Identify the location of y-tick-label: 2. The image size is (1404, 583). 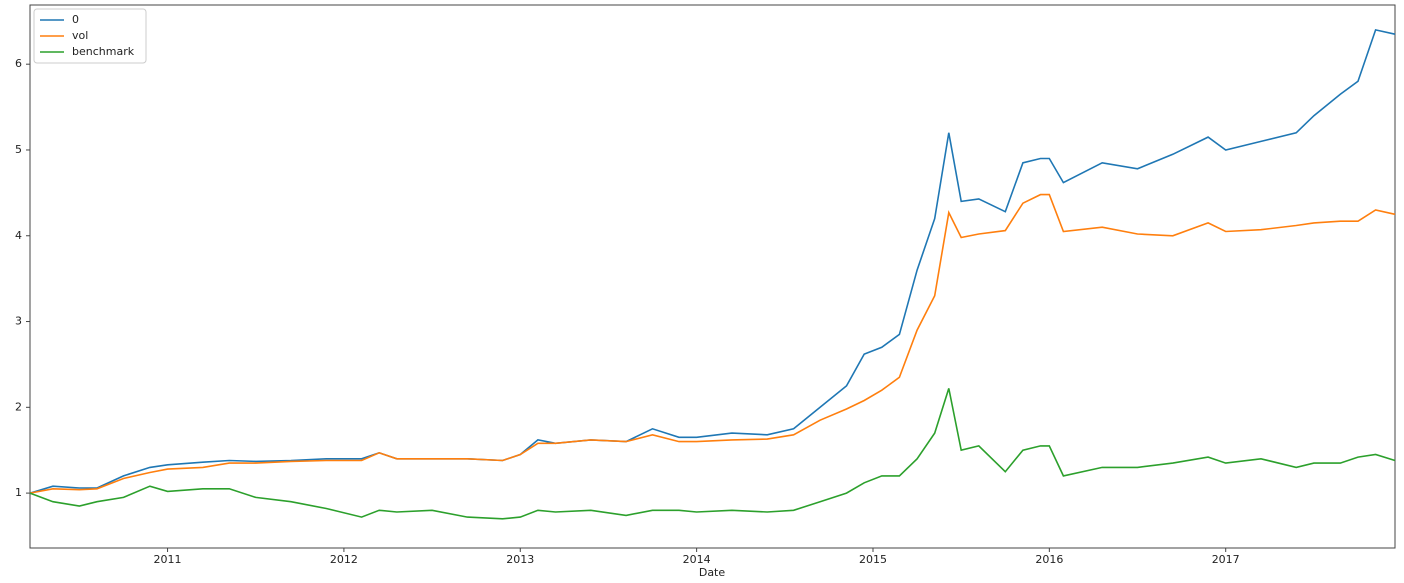
(18, 406).